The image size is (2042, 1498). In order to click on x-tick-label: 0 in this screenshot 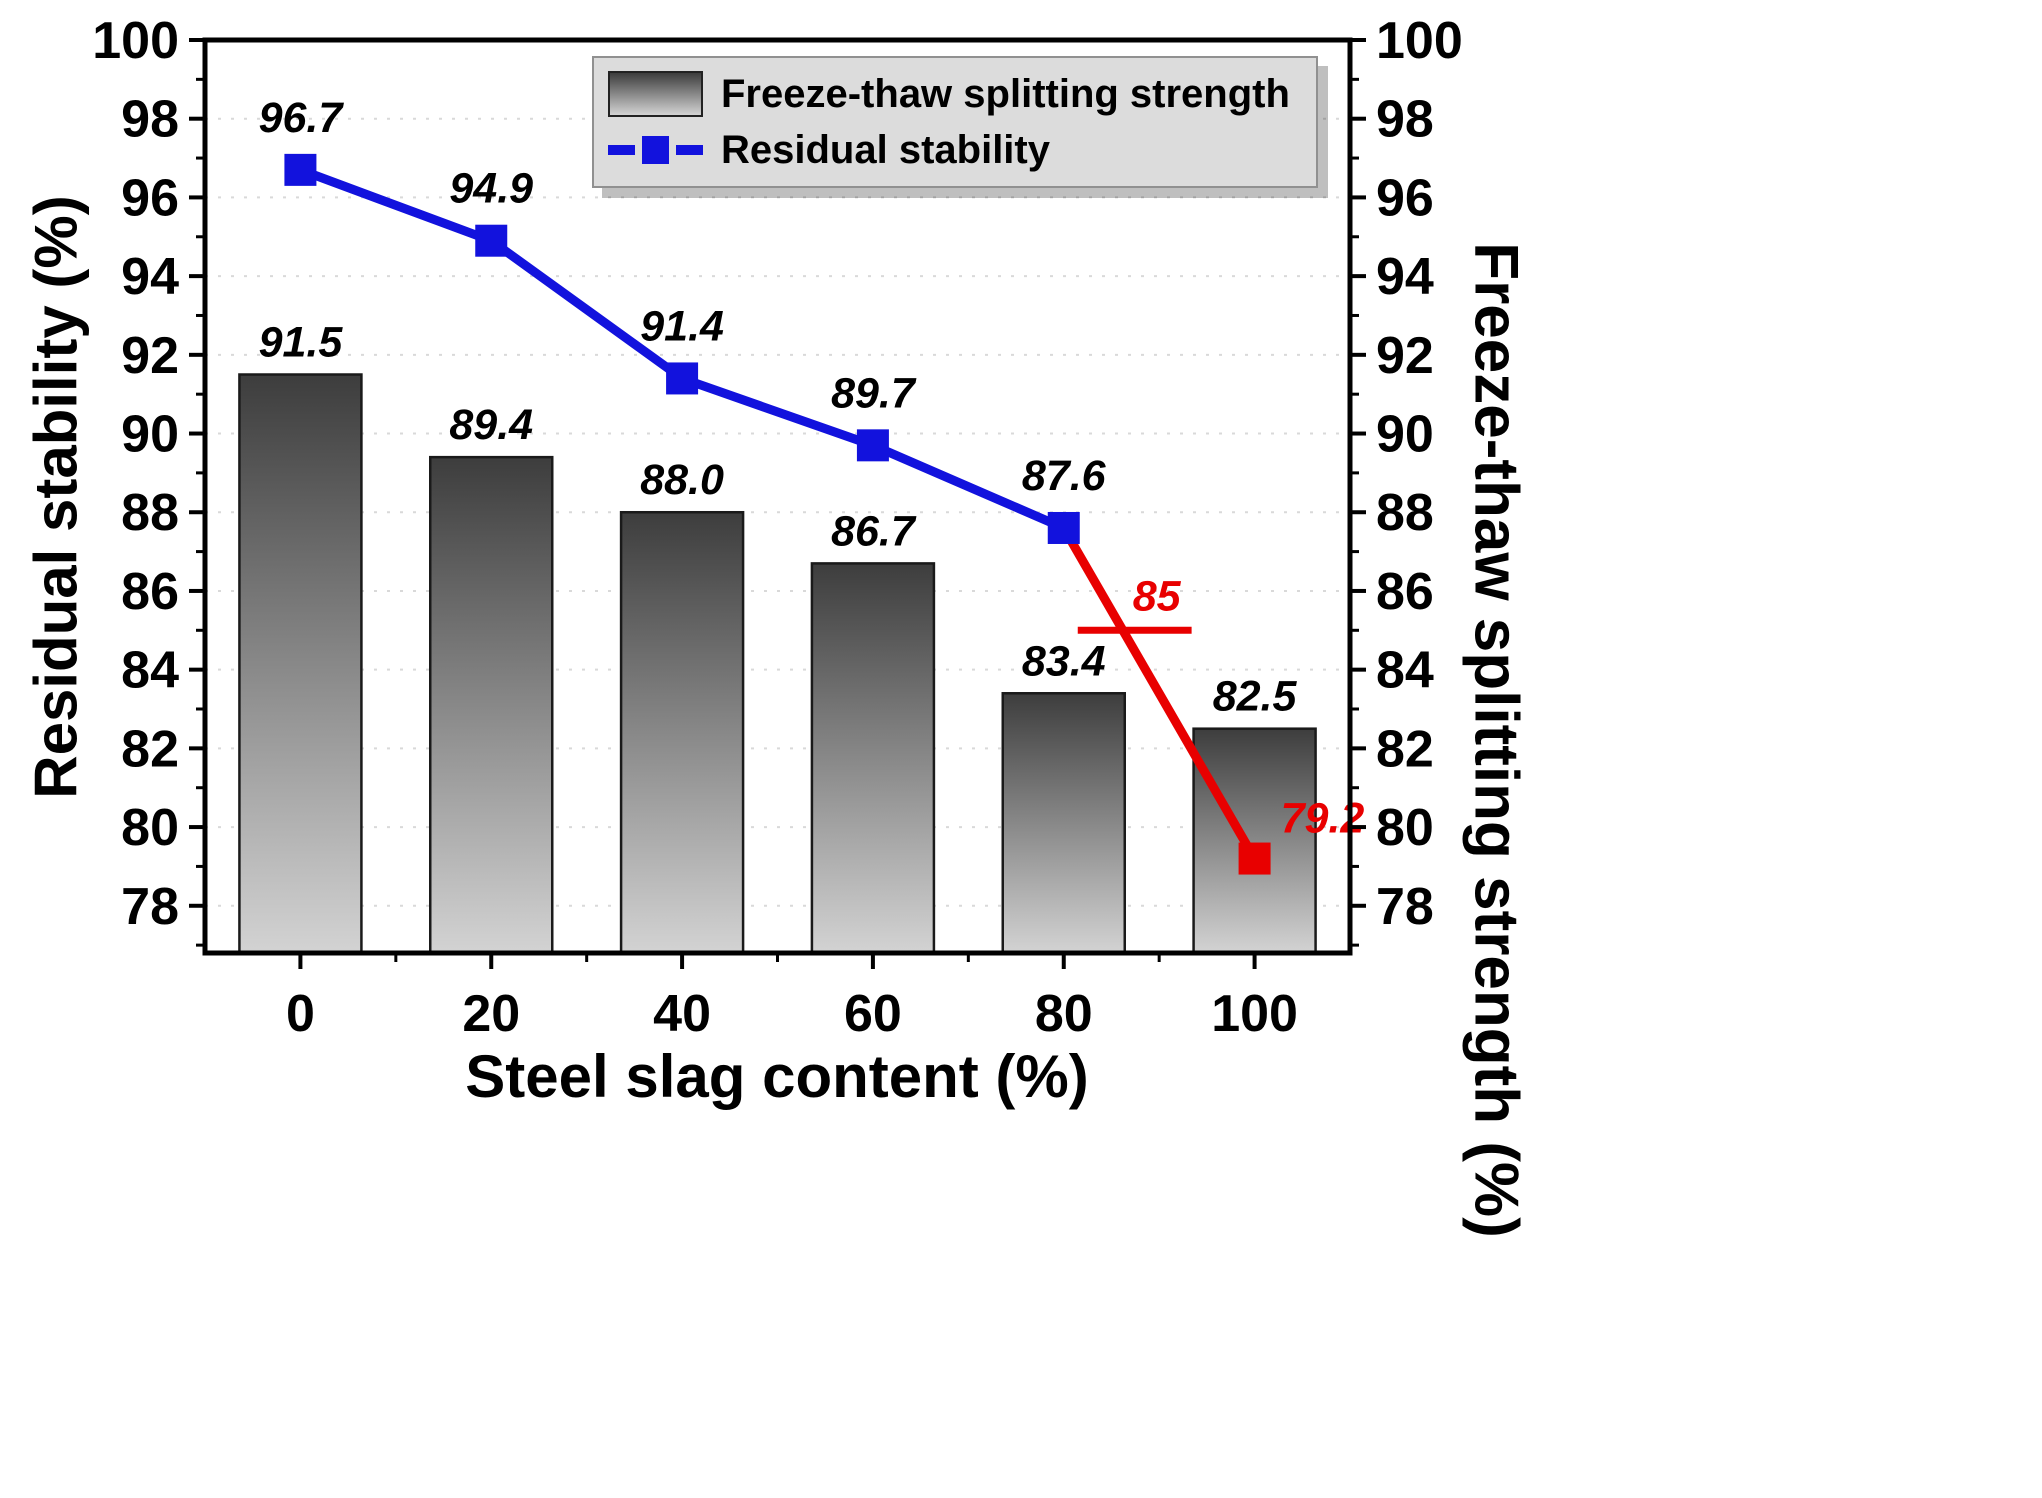, I will do `click(300, 1014)`.